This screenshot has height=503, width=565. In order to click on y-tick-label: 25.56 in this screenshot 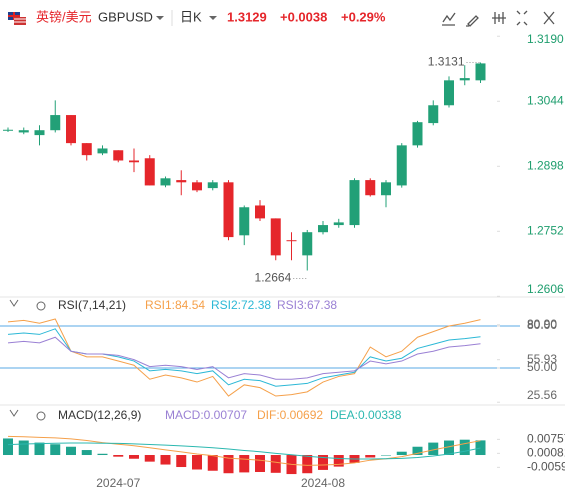, I will do `click(542, 395)`.